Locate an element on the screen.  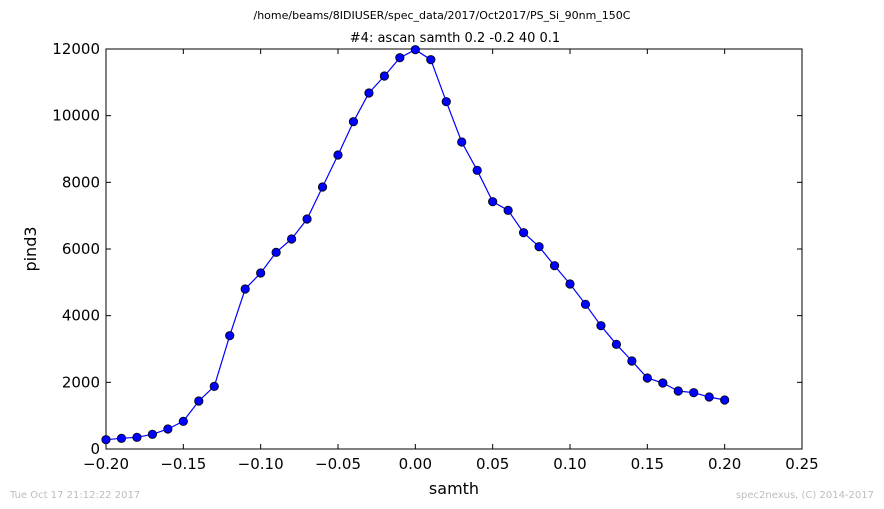
y-tick-label: 12000 is located at coordinates (76, 49).